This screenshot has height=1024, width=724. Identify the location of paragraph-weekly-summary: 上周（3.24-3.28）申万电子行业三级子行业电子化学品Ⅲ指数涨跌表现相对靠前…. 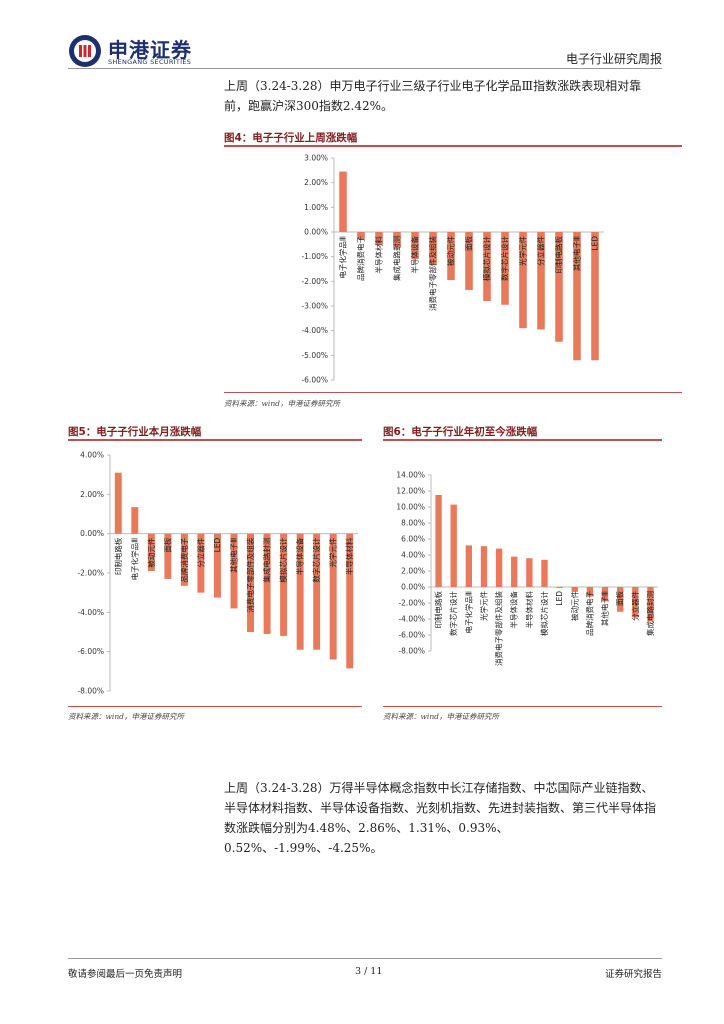
(433, 96).